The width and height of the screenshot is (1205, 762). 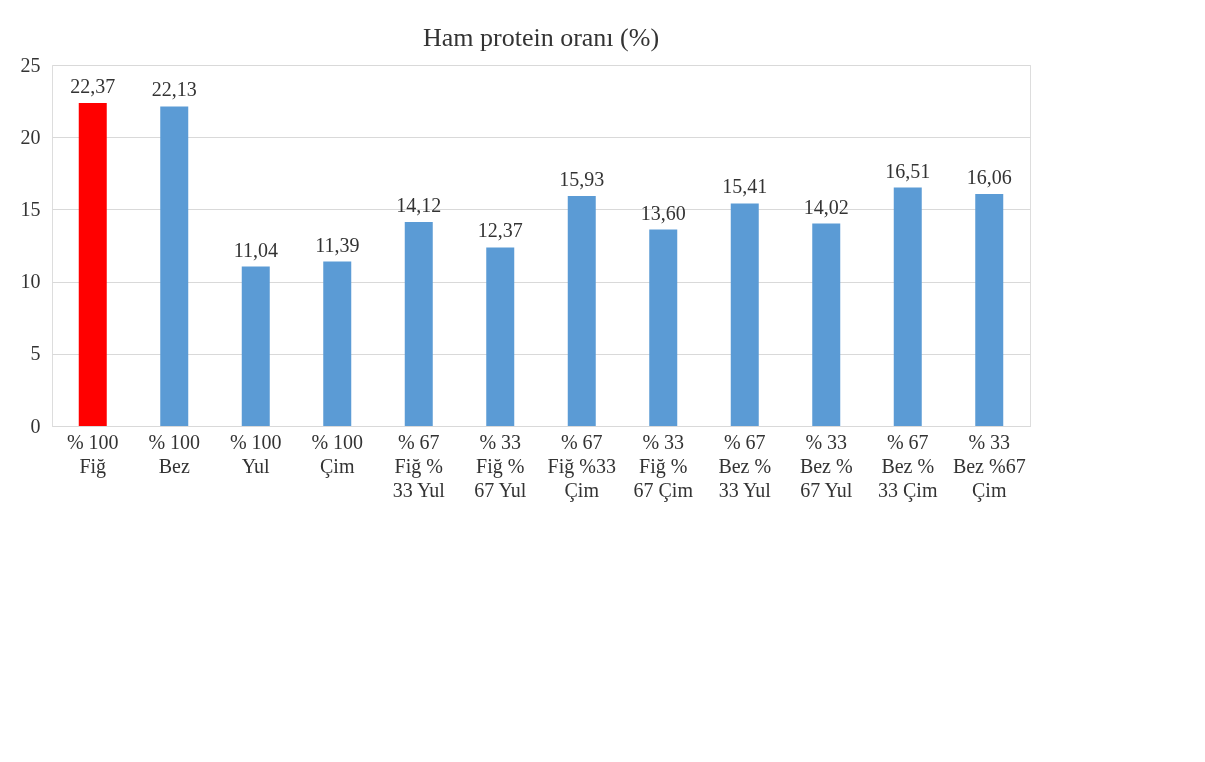 I want to click on y-tick-label: 5, so click(x=35, y=353).